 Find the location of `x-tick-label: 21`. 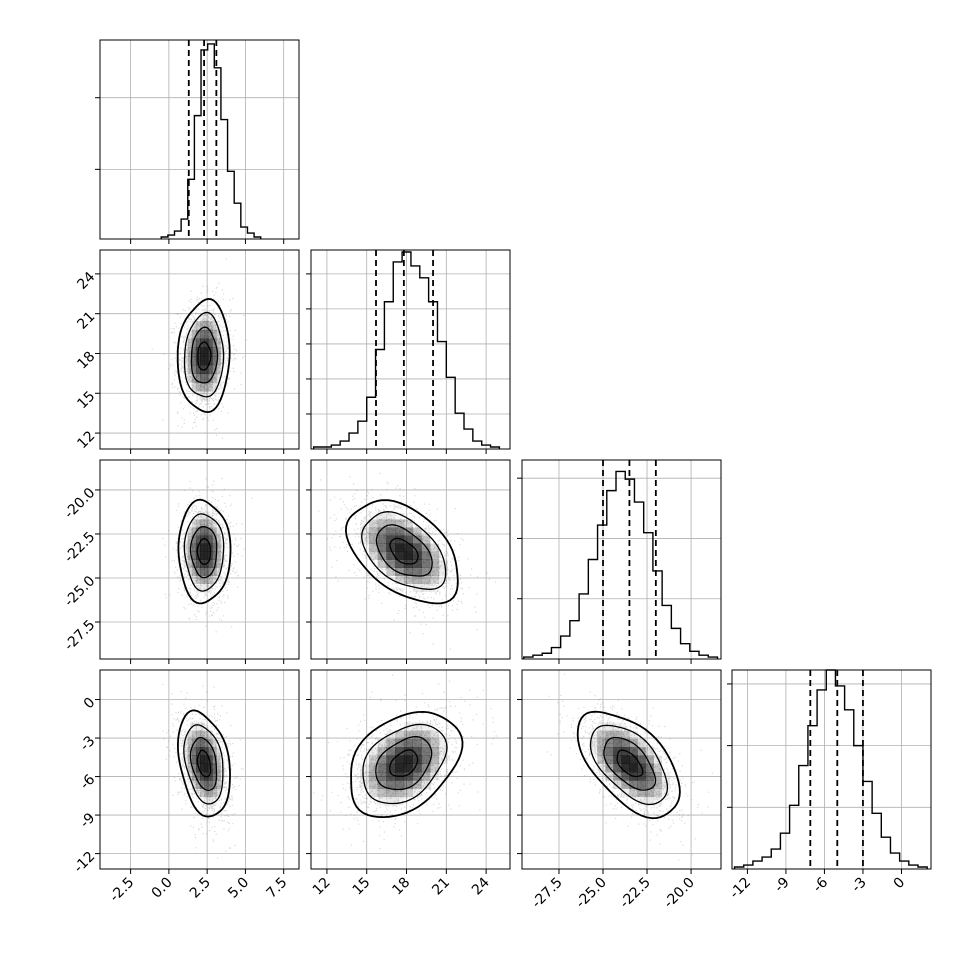

x-tick-label: 21 is located at coordinates (441, 887).